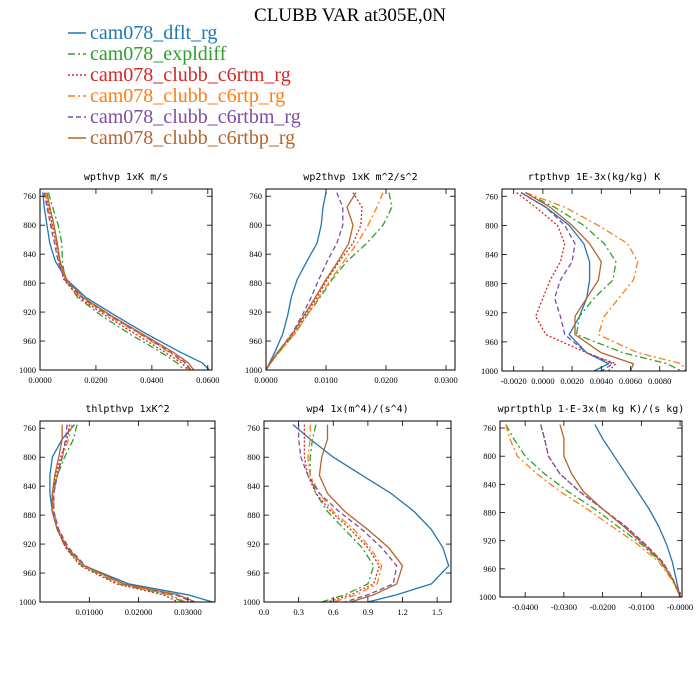 This screenshot has width=700, height=700. What do you see at coordinates (437, 612) in the screenshot?
I see `x-tick-label: 1.5` at bounding box center [437, 612].